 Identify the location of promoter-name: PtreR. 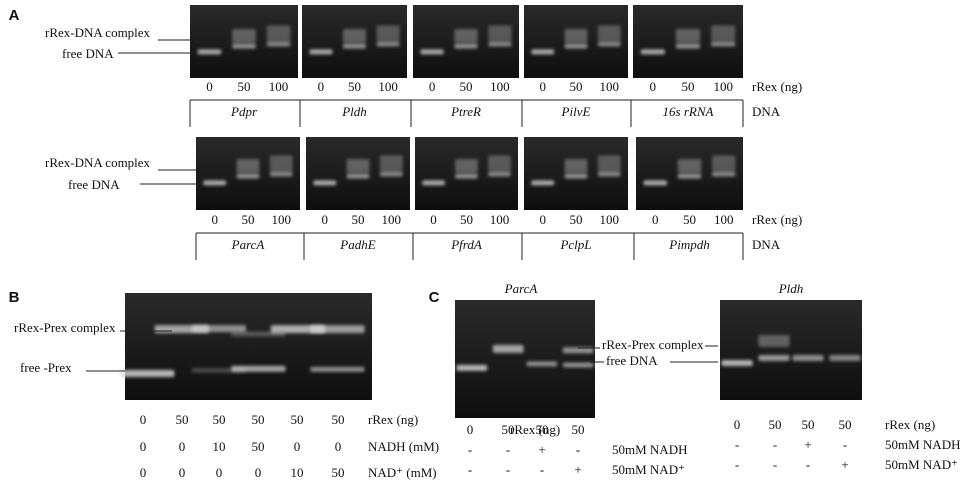
(465, 111).